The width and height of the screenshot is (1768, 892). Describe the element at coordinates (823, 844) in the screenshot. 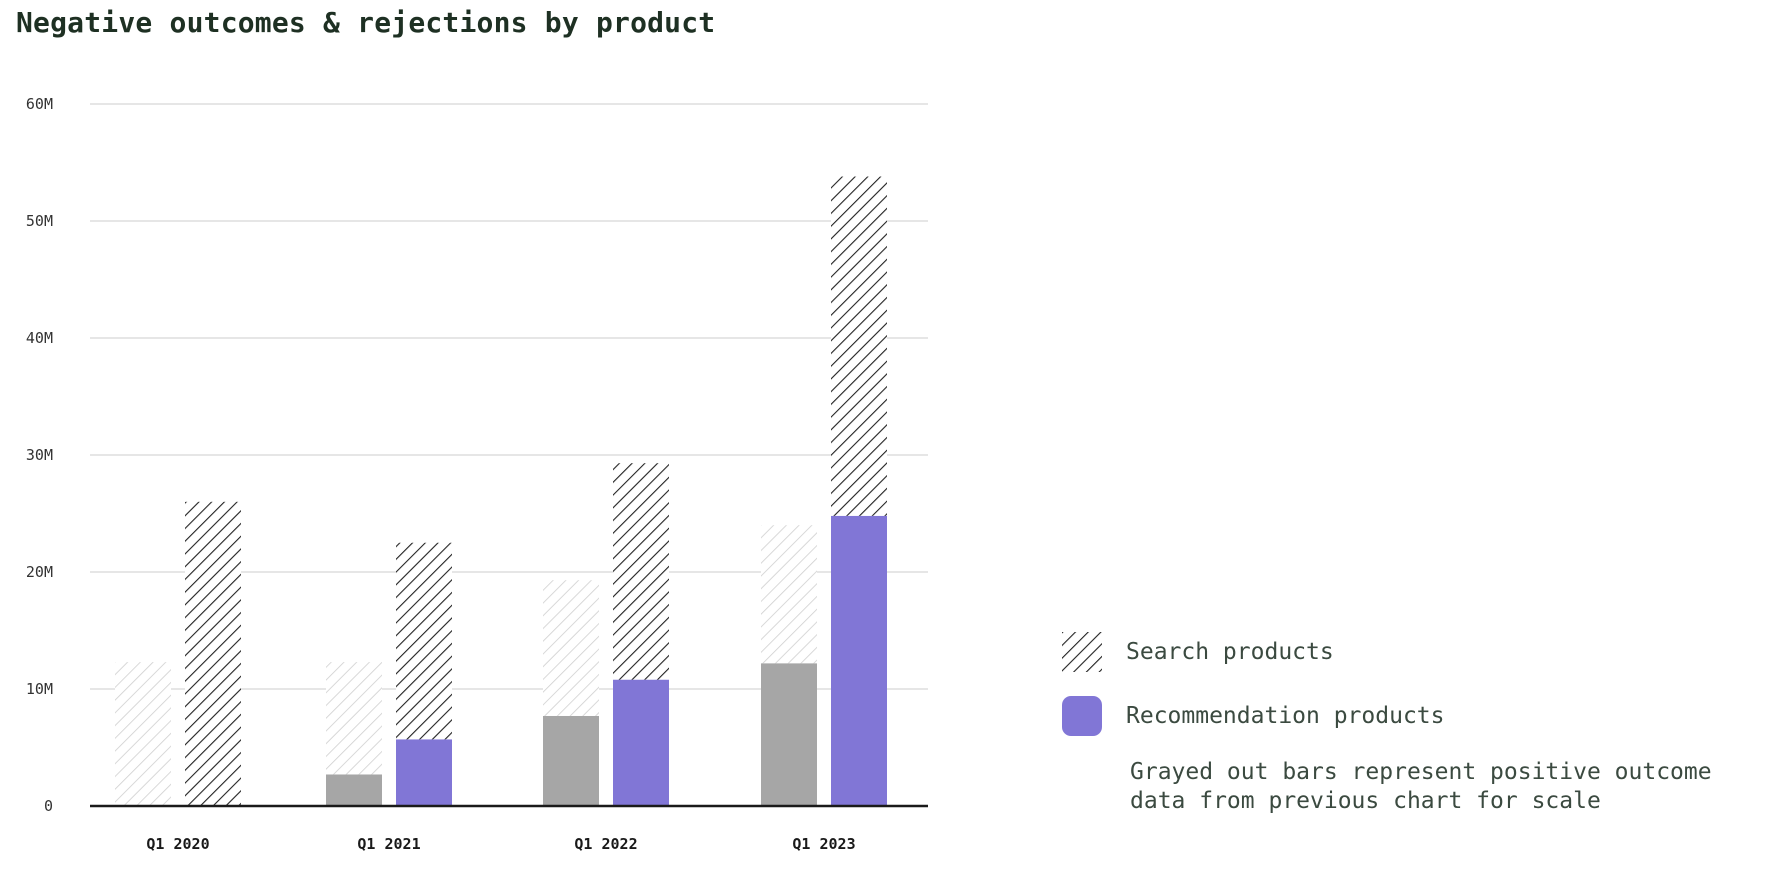

I see `x-tick-label: Q1 2023` at that location.